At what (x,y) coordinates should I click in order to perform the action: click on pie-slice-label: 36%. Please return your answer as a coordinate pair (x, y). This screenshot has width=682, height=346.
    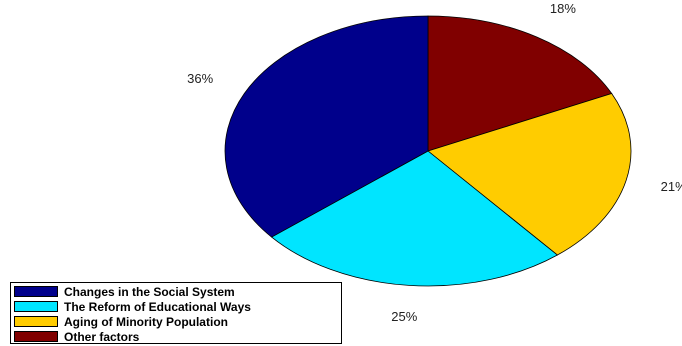
    Looking at the image, I should click on (200, 78).